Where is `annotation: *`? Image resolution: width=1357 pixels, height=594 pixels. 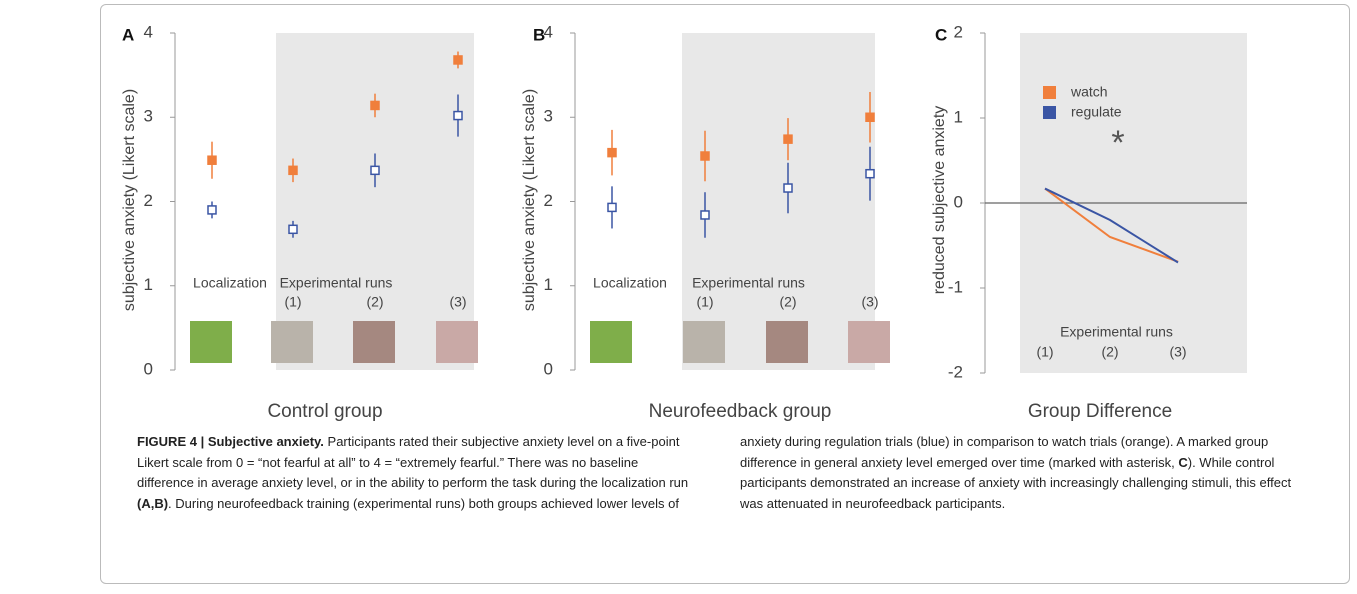 annotation: * is located at coordinates (1117, 143).